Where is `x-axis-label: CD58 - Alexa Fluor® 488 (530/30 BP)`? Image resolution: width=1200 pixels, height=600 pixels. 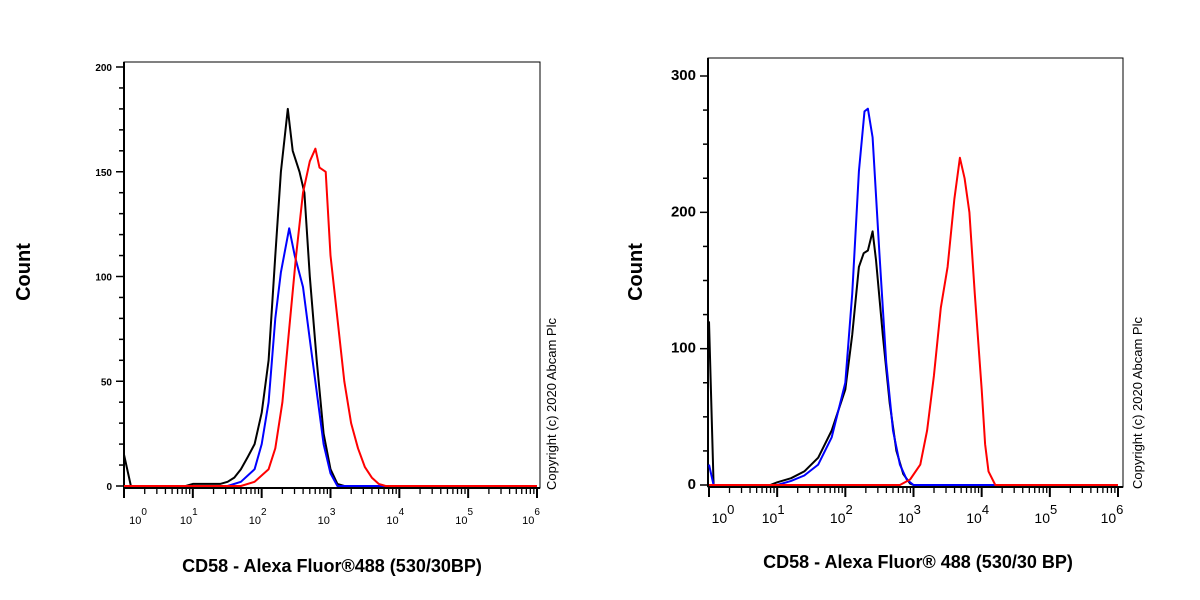 x-axis-label: CD58 - Alexa Fluor® 488 (530/30 BP) is located at coordinates (918, 562).